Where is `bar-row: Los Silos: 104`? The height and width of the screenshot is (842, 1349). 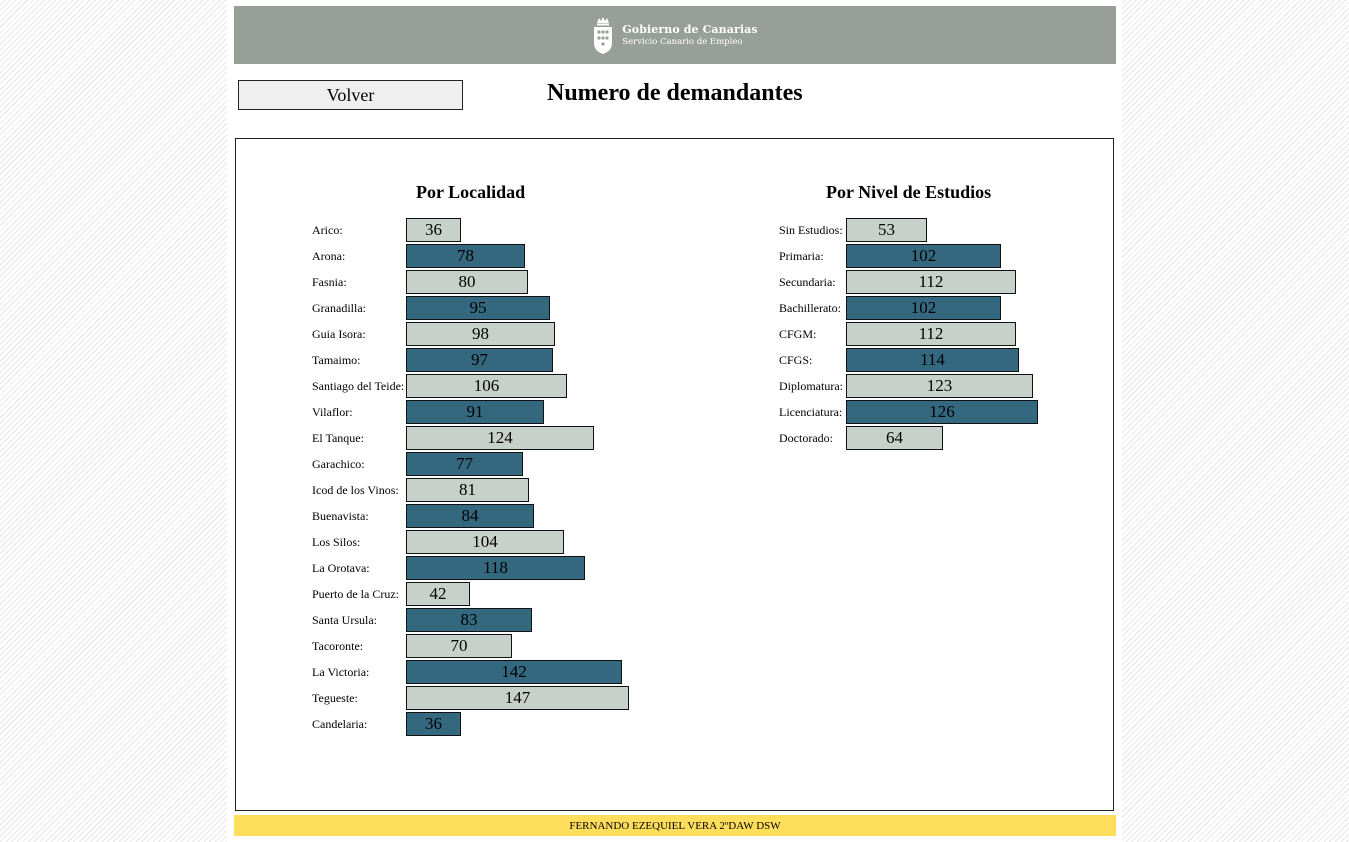
bar-row: Los Silos: 104 is located at coordinates (479, 542).